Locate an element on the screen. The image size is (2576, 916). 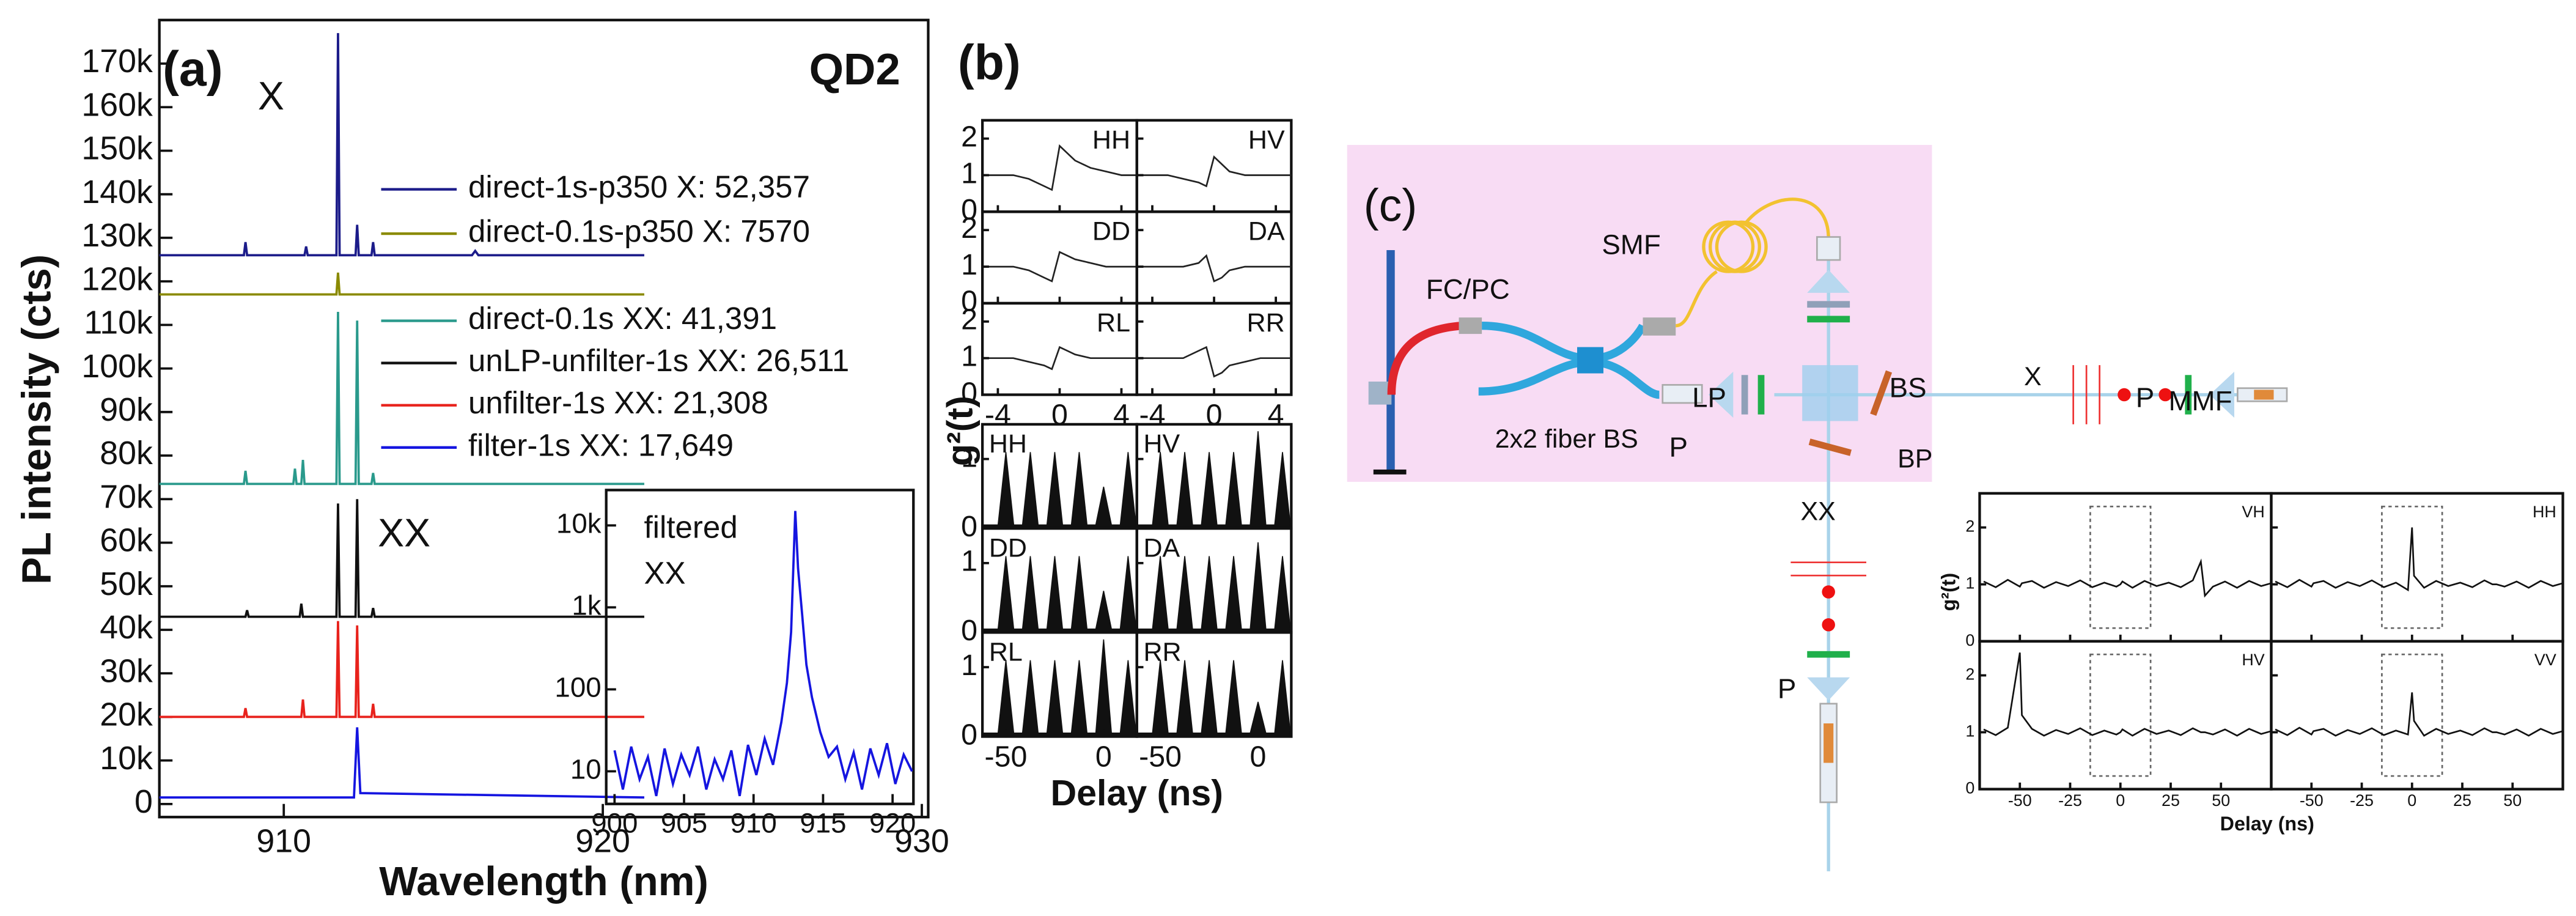
panel-name: VH is located at coordinates (2253, 512).